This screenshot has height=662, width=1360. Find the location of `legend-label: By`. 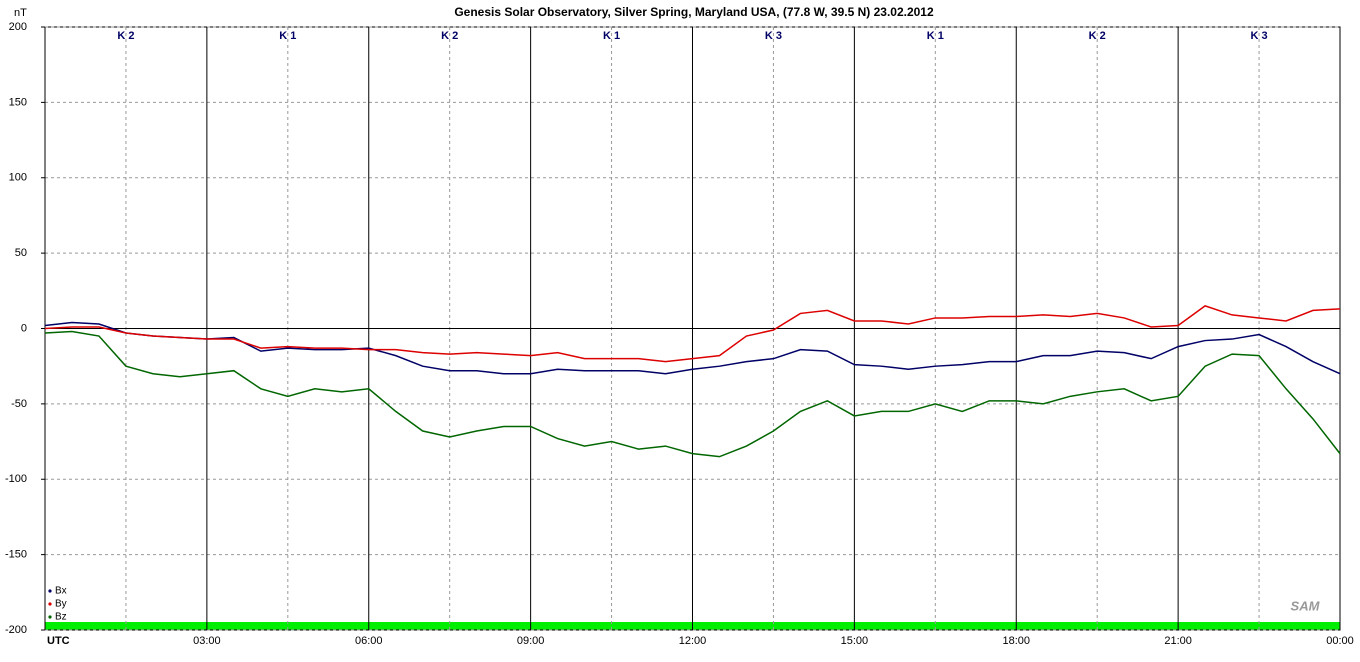

legend-label: By is located at coordinates (61, 604).